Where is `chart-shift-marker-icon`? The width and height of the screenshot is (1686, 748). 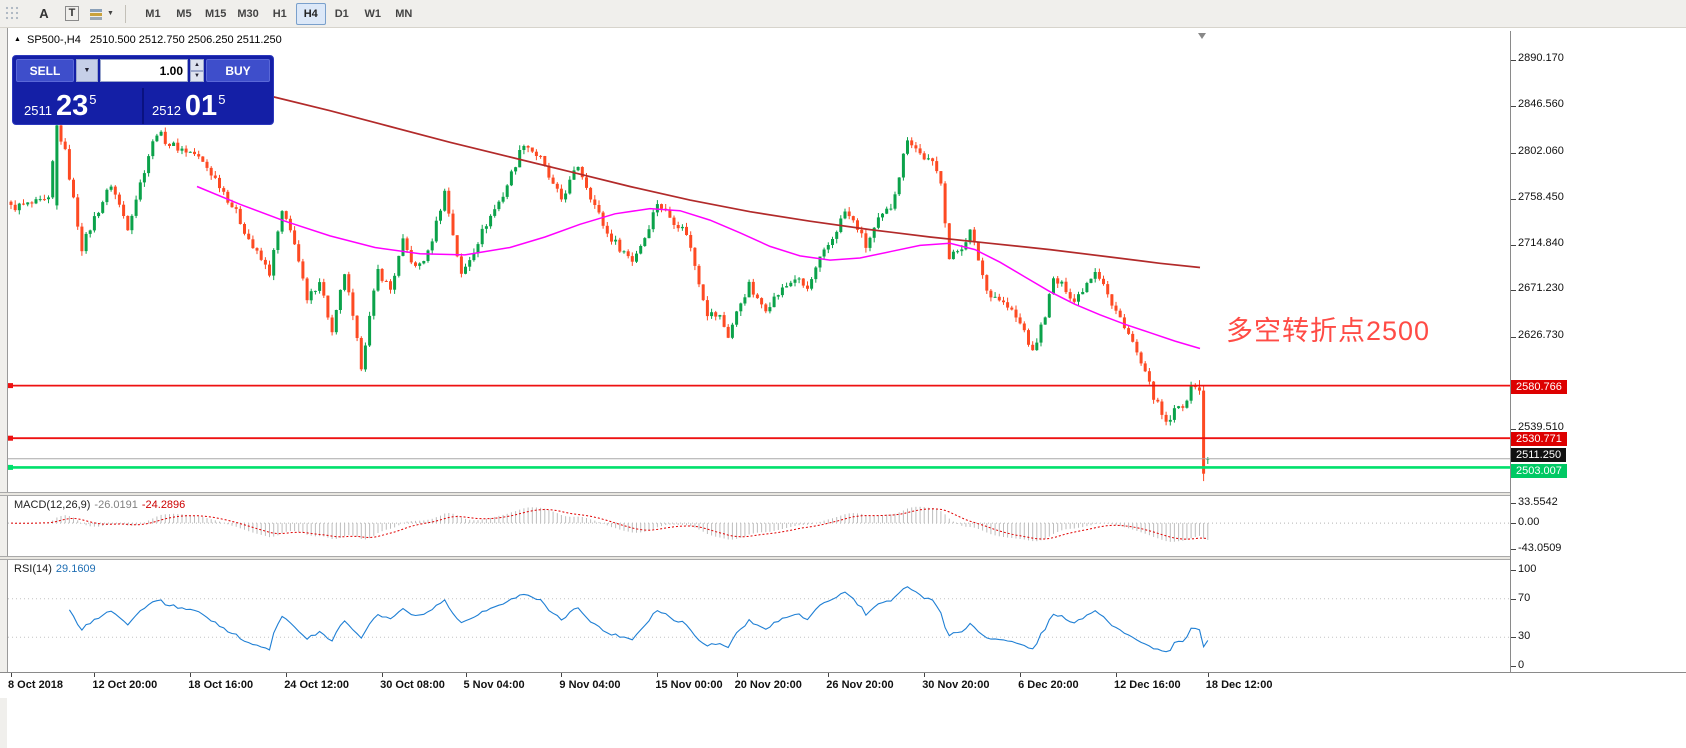
chart-shift-marker-icon is located at coordinates (1202, 36).